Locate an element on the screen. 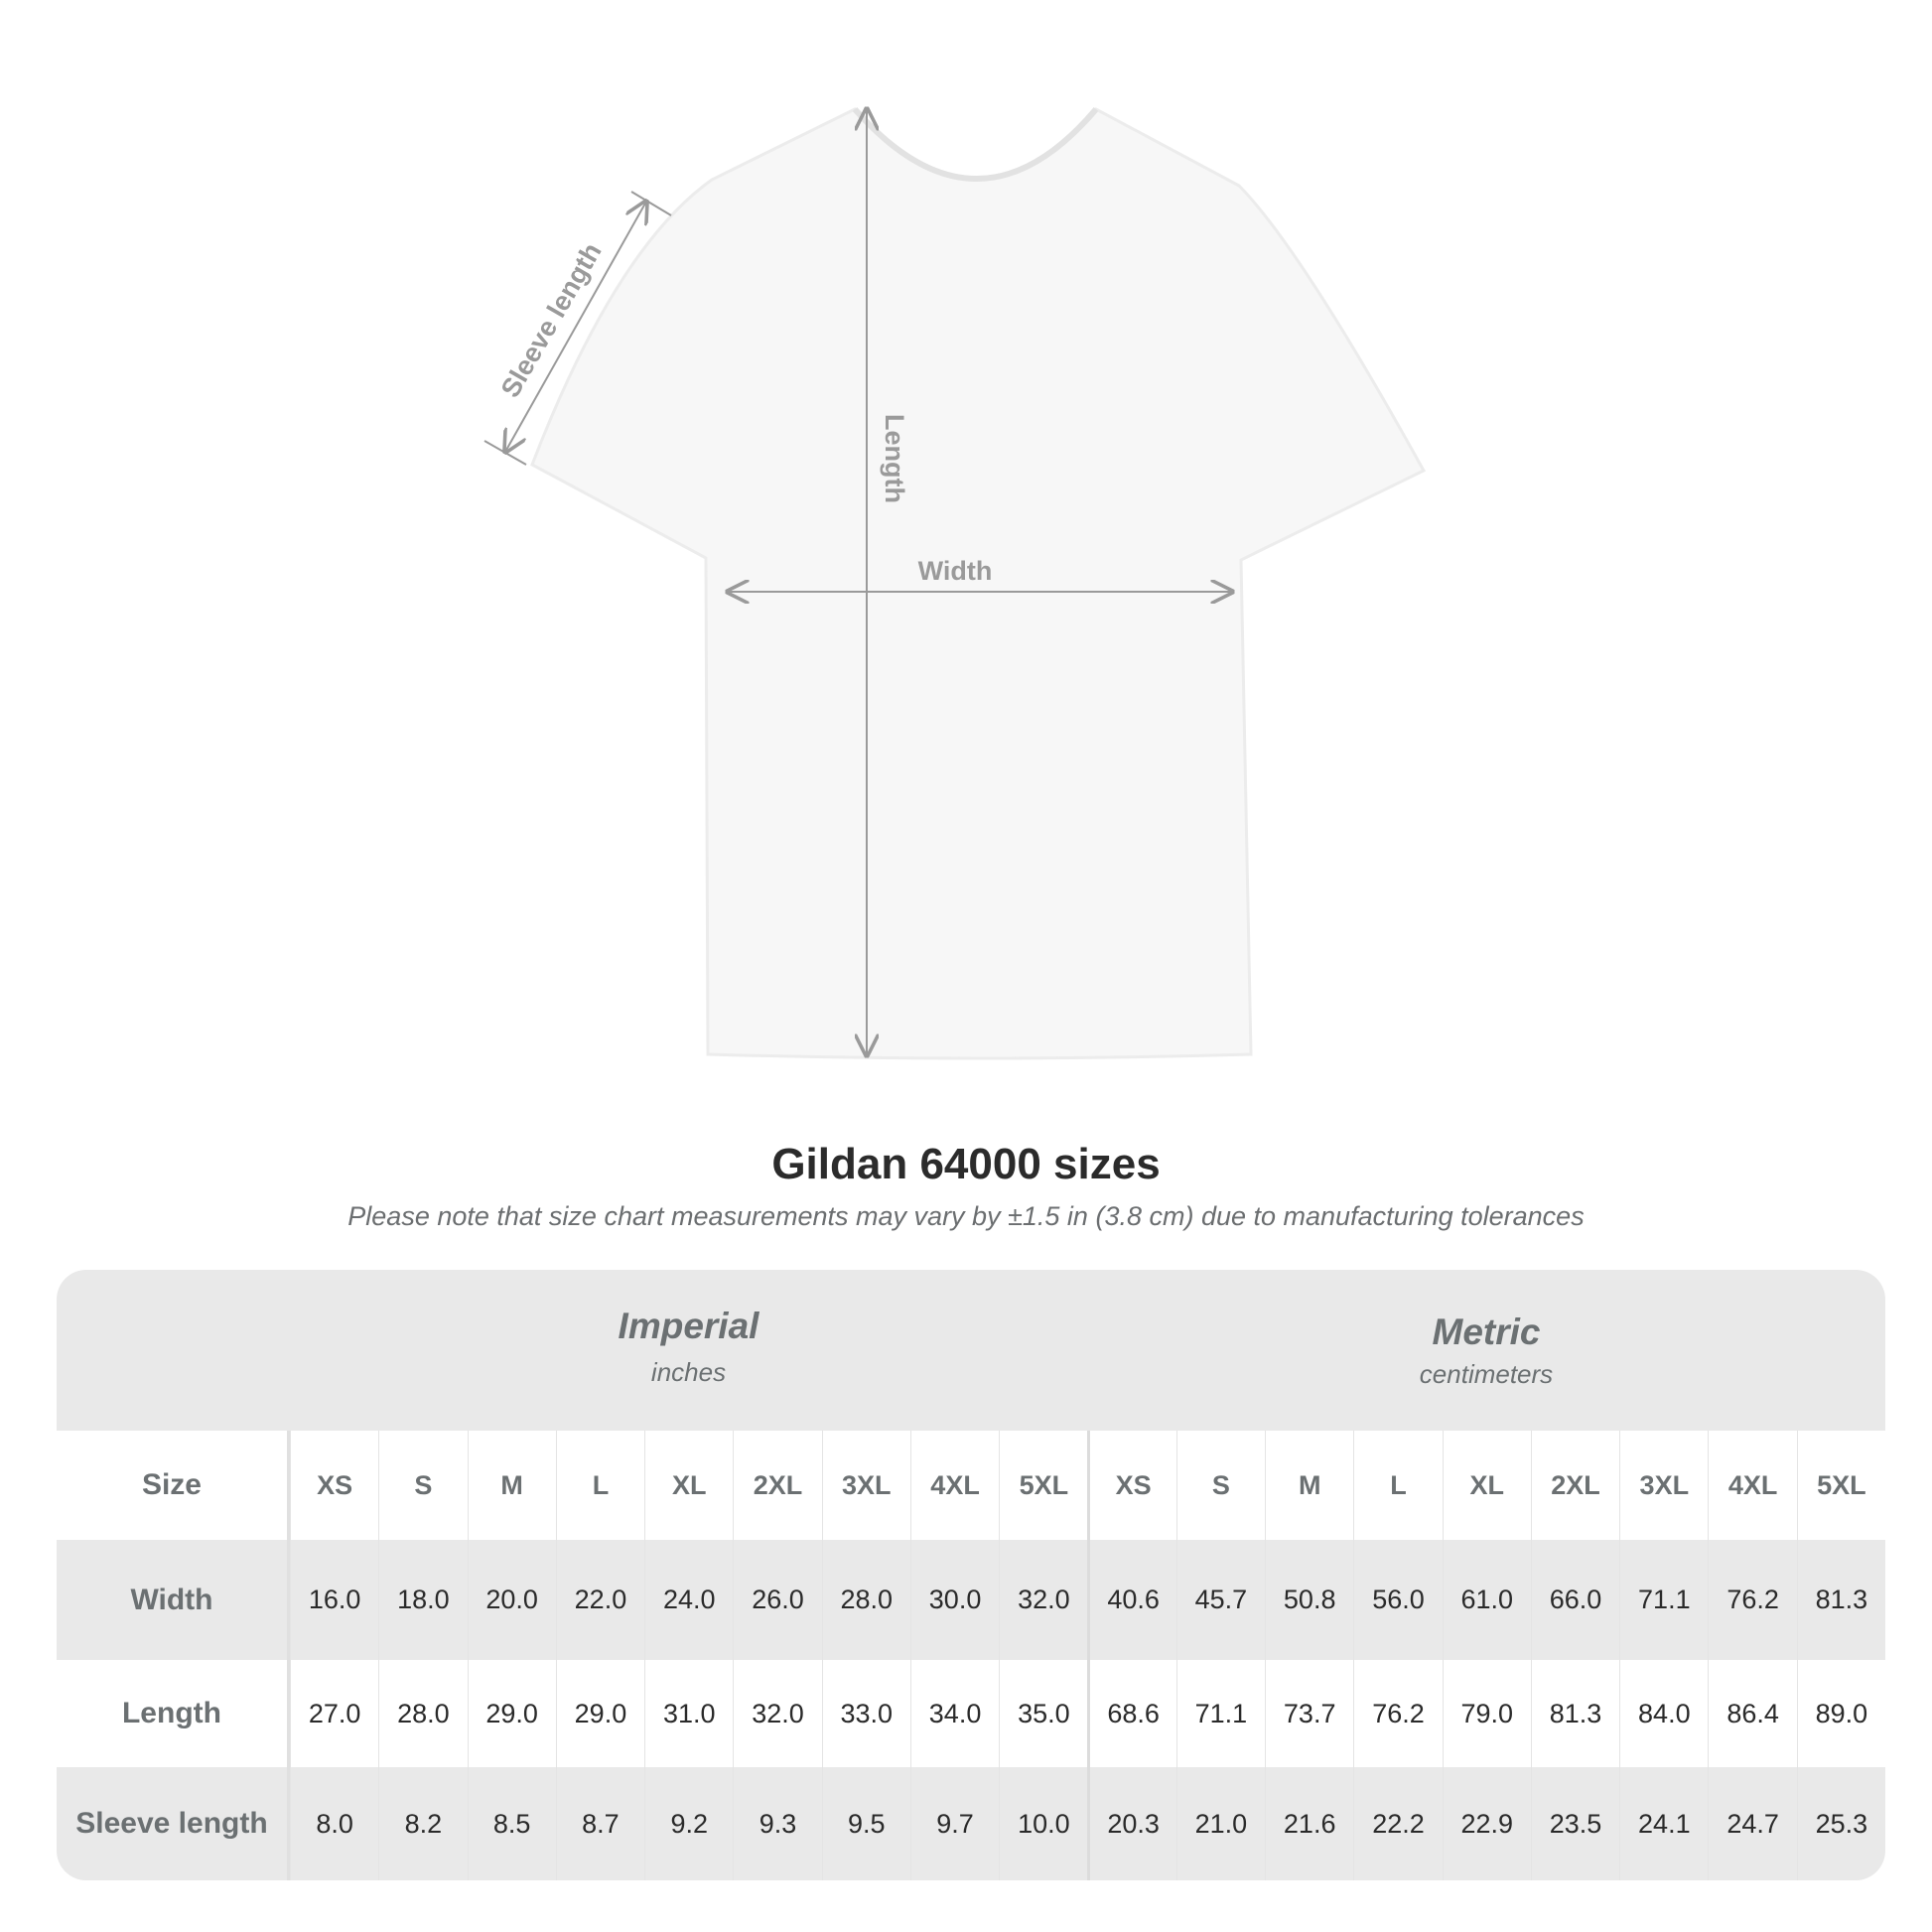 The width and height of the screenshot is (1932, 1932). table-cell: 66.0 is located at coordinates (1575, 1600).